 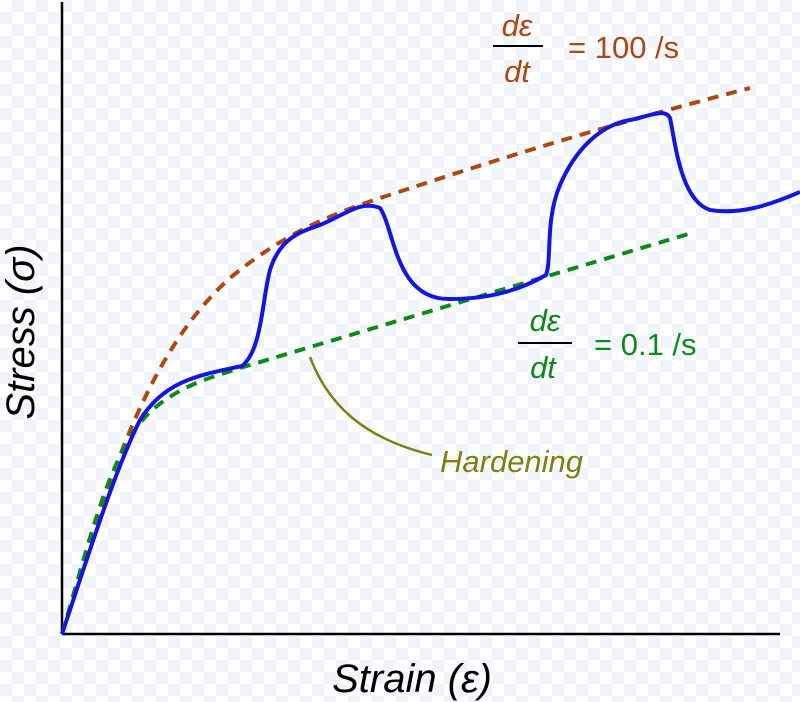 What do you see at coordinates (645, 344) in the screenshot?
I see `low-rate-value: = 0.1 /s` at bounding box center [645, 344].